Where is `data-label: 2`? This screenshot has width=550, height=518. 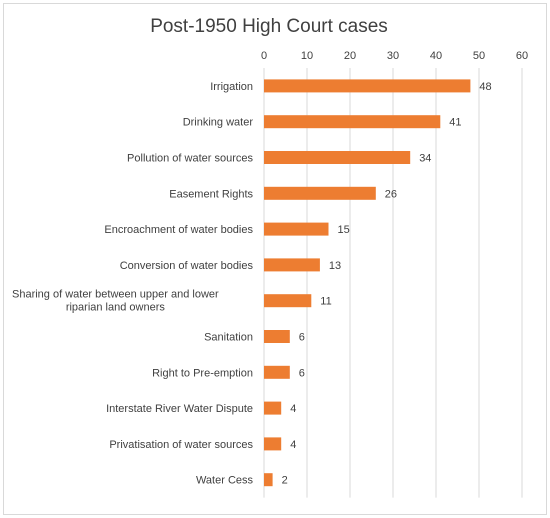
data-label: 2 is located at coordinates (285, 481).